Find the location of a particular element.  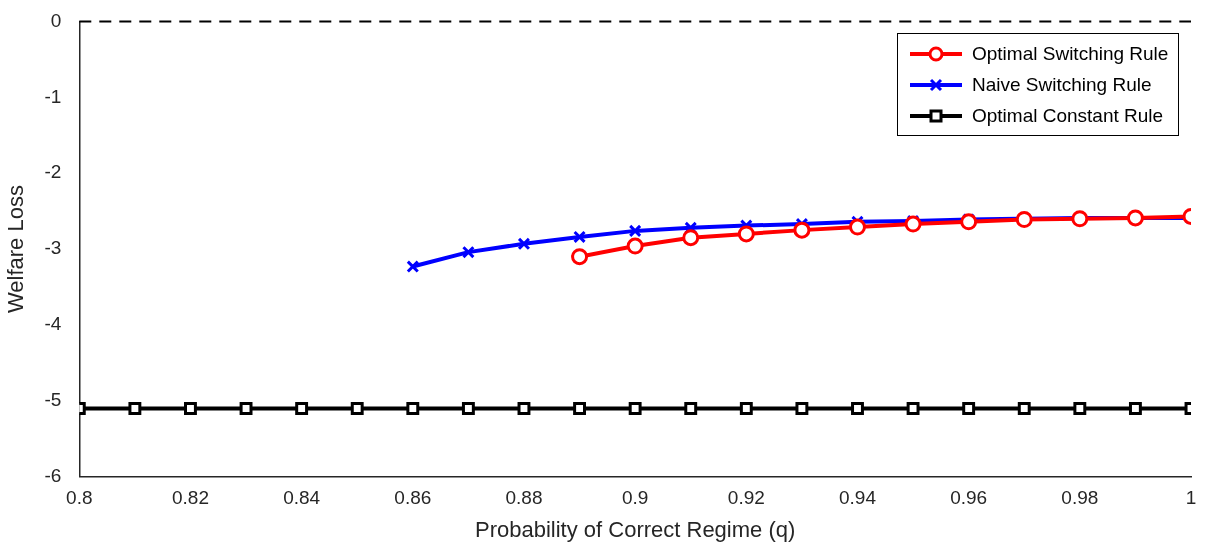

y-tick-label: -1 is located at coordinates (53, 96).